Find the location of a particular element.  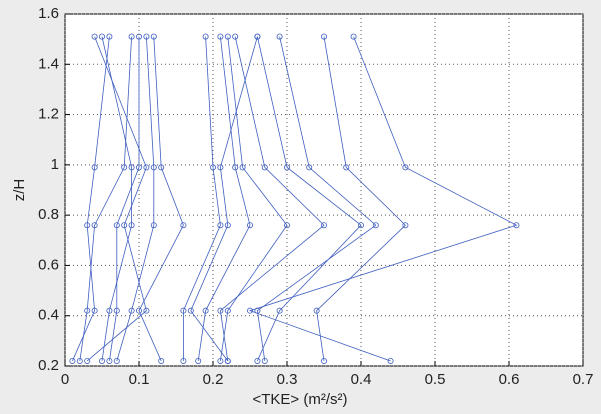

y-tick-label: 0.8 is located at coordinates (48, 214).